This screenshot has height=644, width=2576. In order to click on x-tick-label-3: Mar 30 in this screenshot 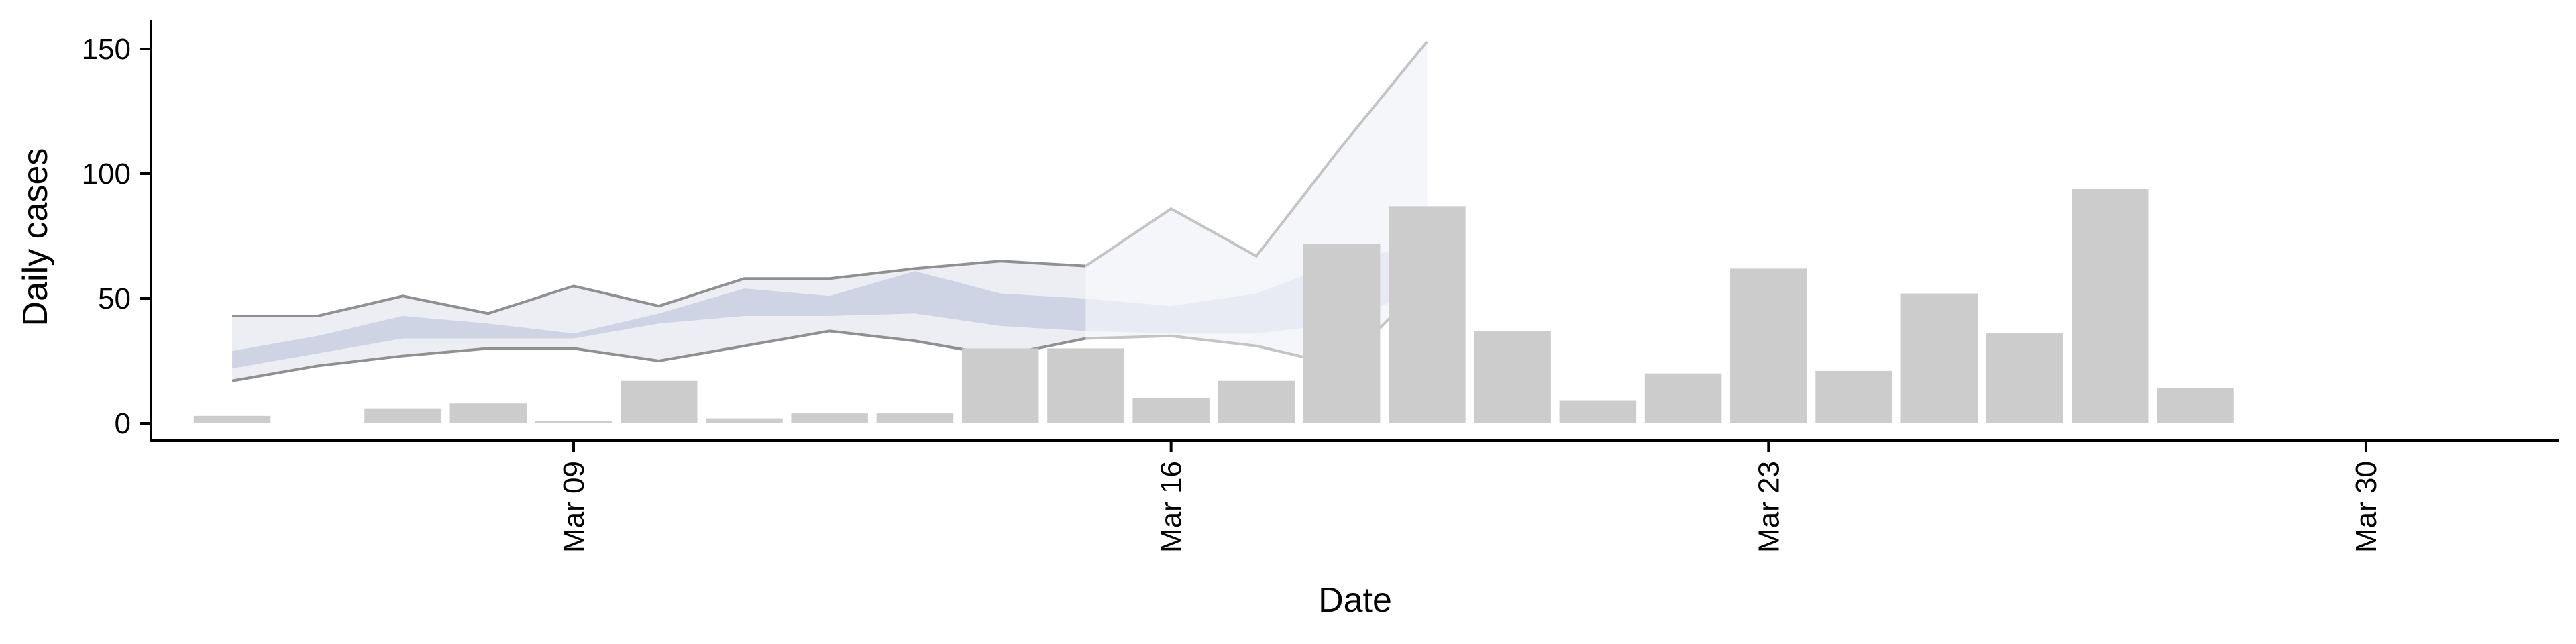, I will do `click(2366, 507)`.